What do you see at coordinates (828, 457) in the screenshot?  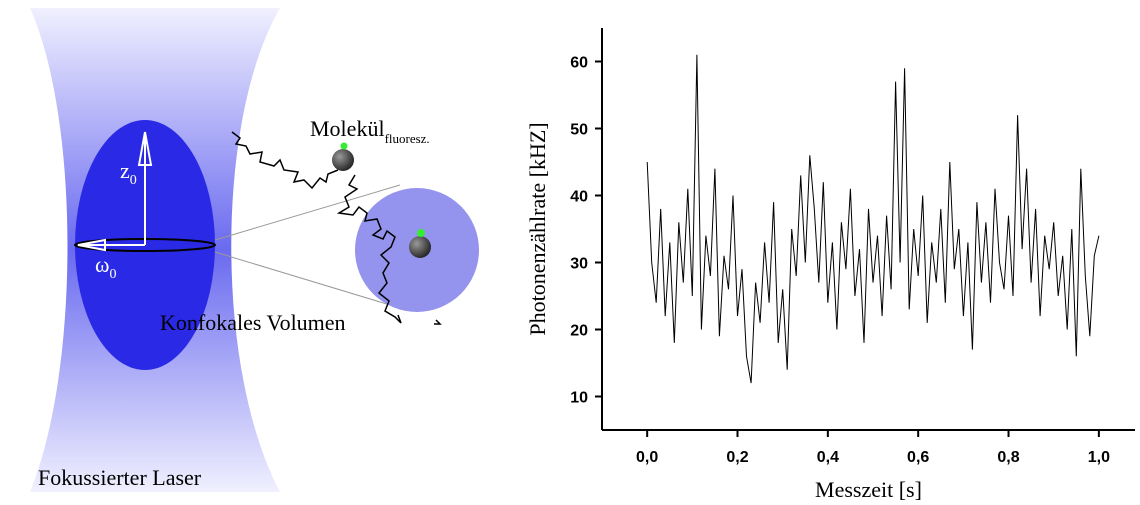 I see `x-tick-label: 0,4` at bounding box center [828, 457].